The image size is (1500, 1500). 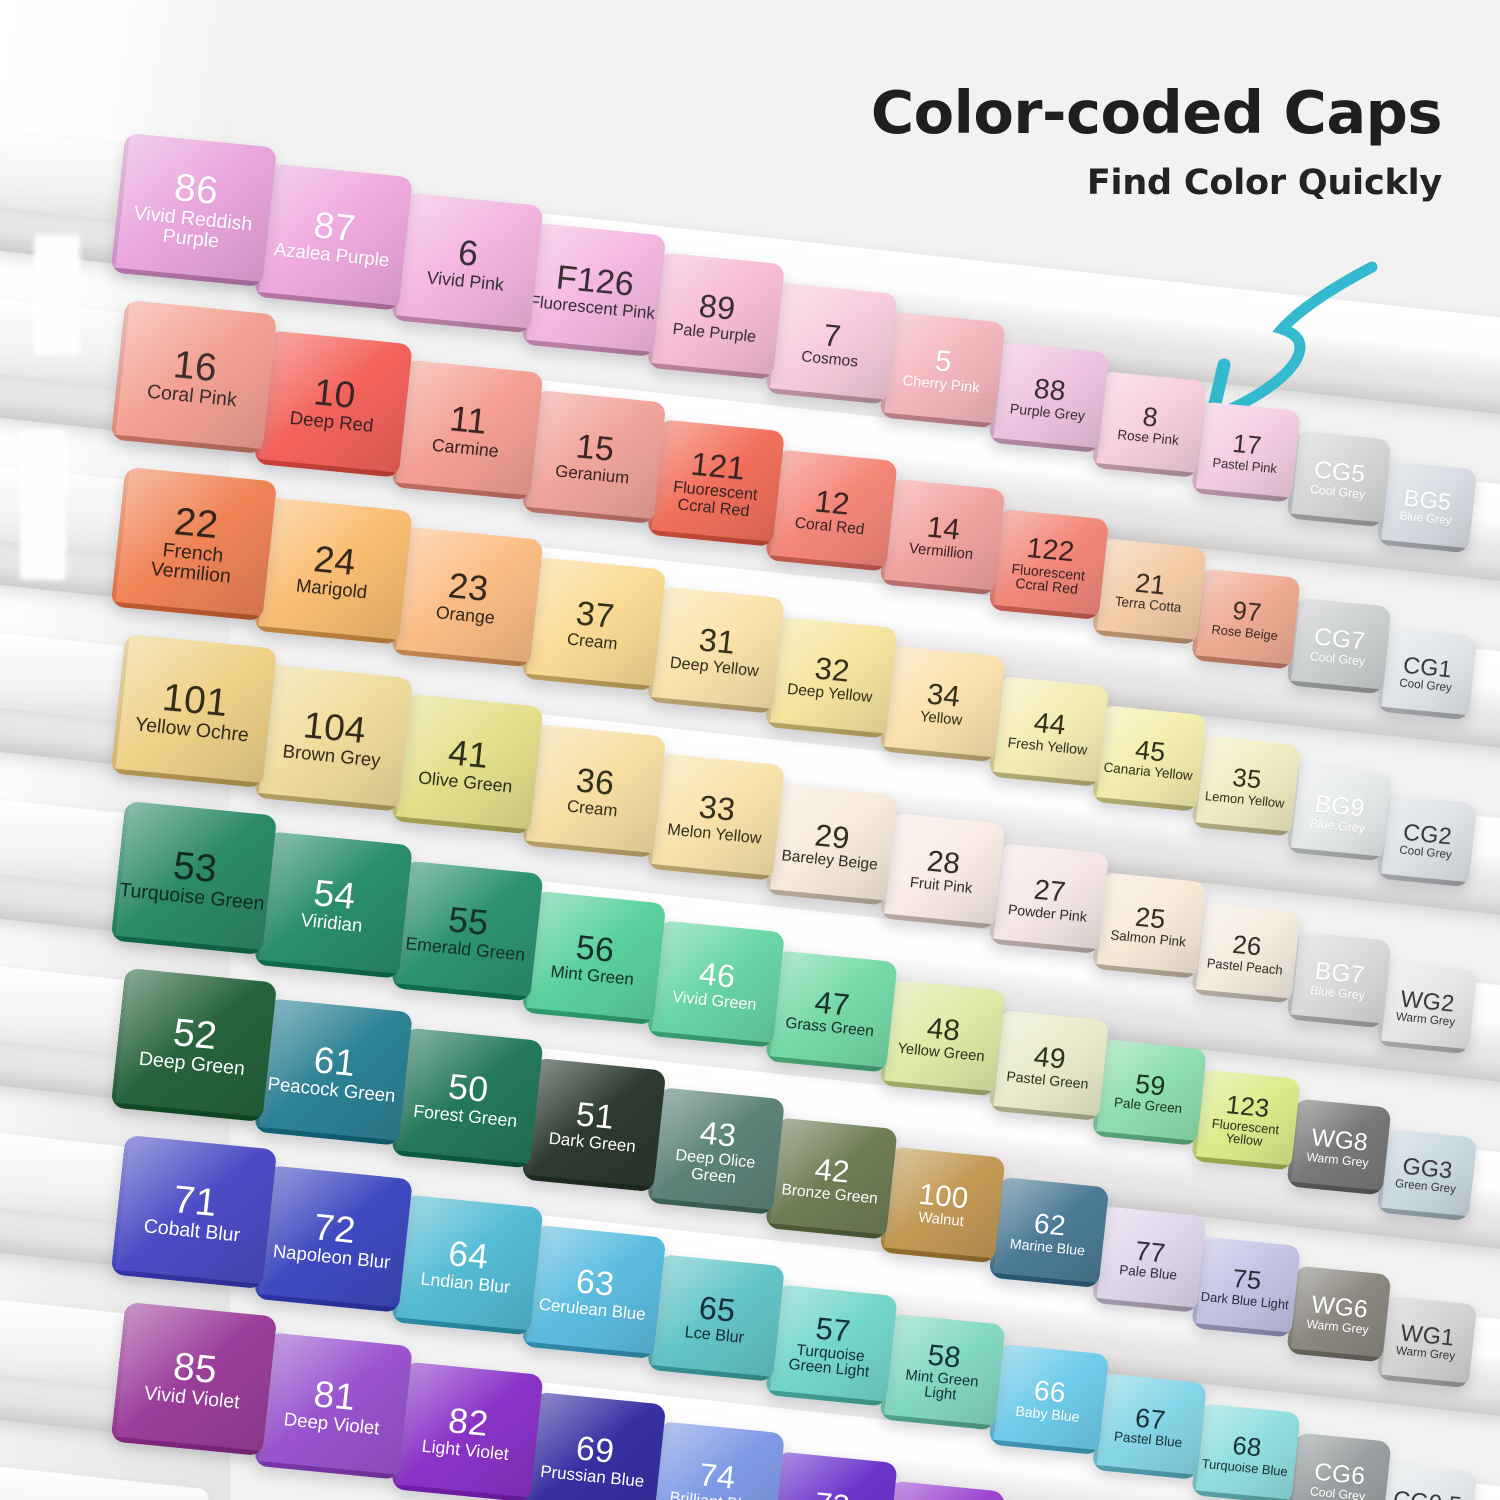 I want to click on marker-cap: 7 Cosmos, so click(x=831, y=343).